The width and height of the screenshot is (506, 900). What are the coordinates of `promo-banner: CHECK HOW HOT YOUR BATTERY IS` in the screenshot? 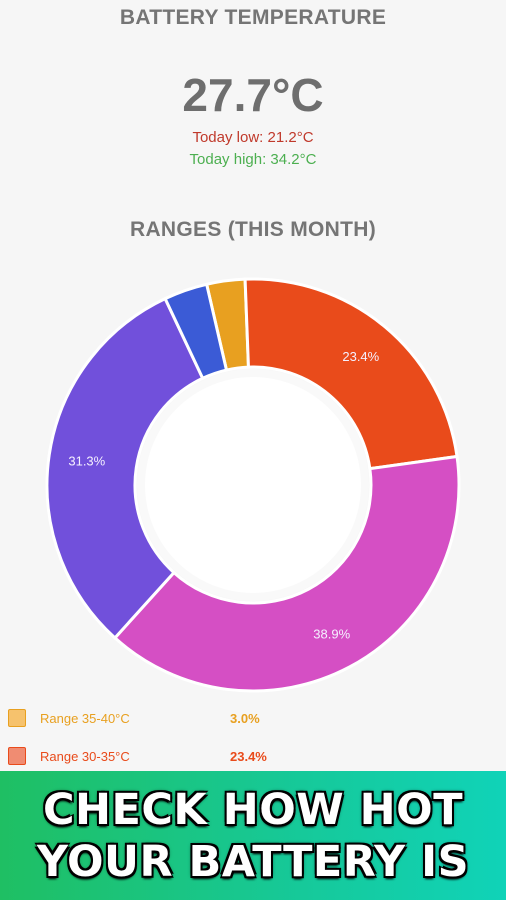 It's located at (253, 835).